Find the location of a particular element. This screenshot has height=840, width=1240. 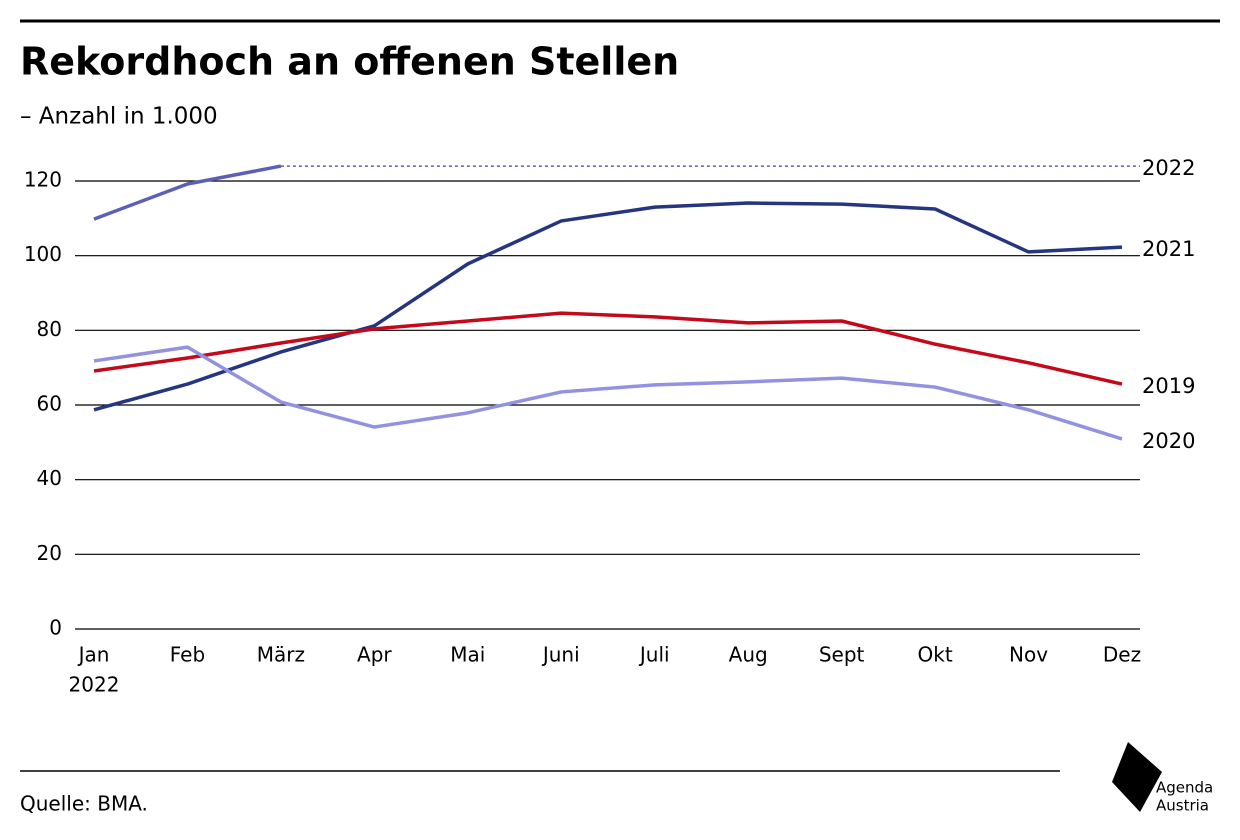

x-tick-label: Jan is located at coordinates (93, 655).